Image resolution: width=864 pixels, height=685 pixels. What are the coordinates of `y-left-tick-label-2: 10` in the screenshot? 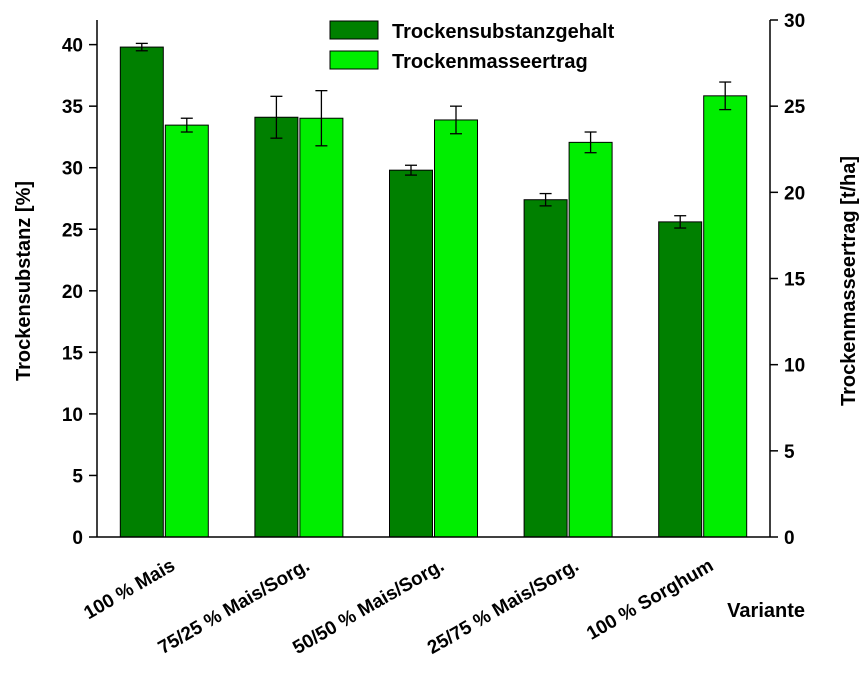 It's located at (72, 415).